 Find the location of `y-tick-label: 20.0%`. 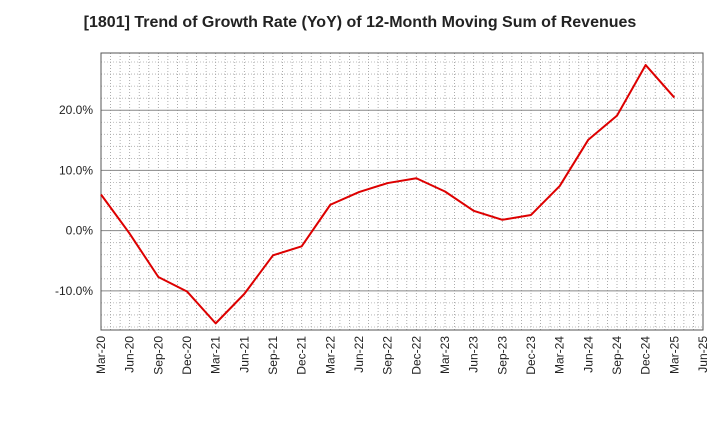

y-tick-label: 20.0% is located at coordinates (76, 110).